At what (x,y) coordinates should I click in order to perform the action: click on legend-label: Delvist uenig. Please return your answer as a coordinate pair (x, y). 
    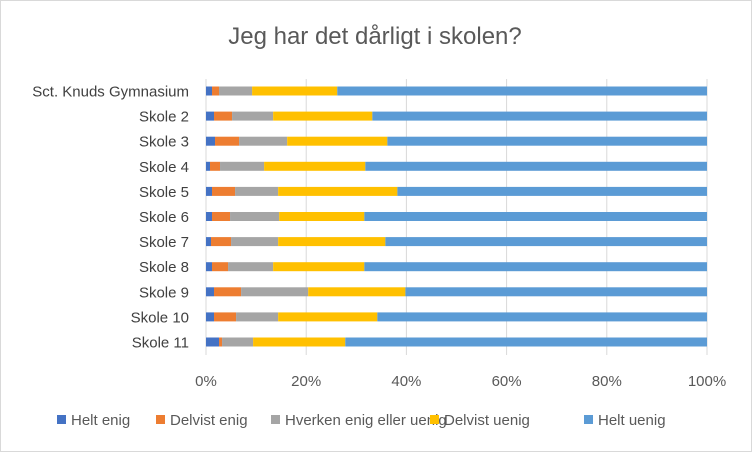
    Looking at the image, I should click on (487, 420).